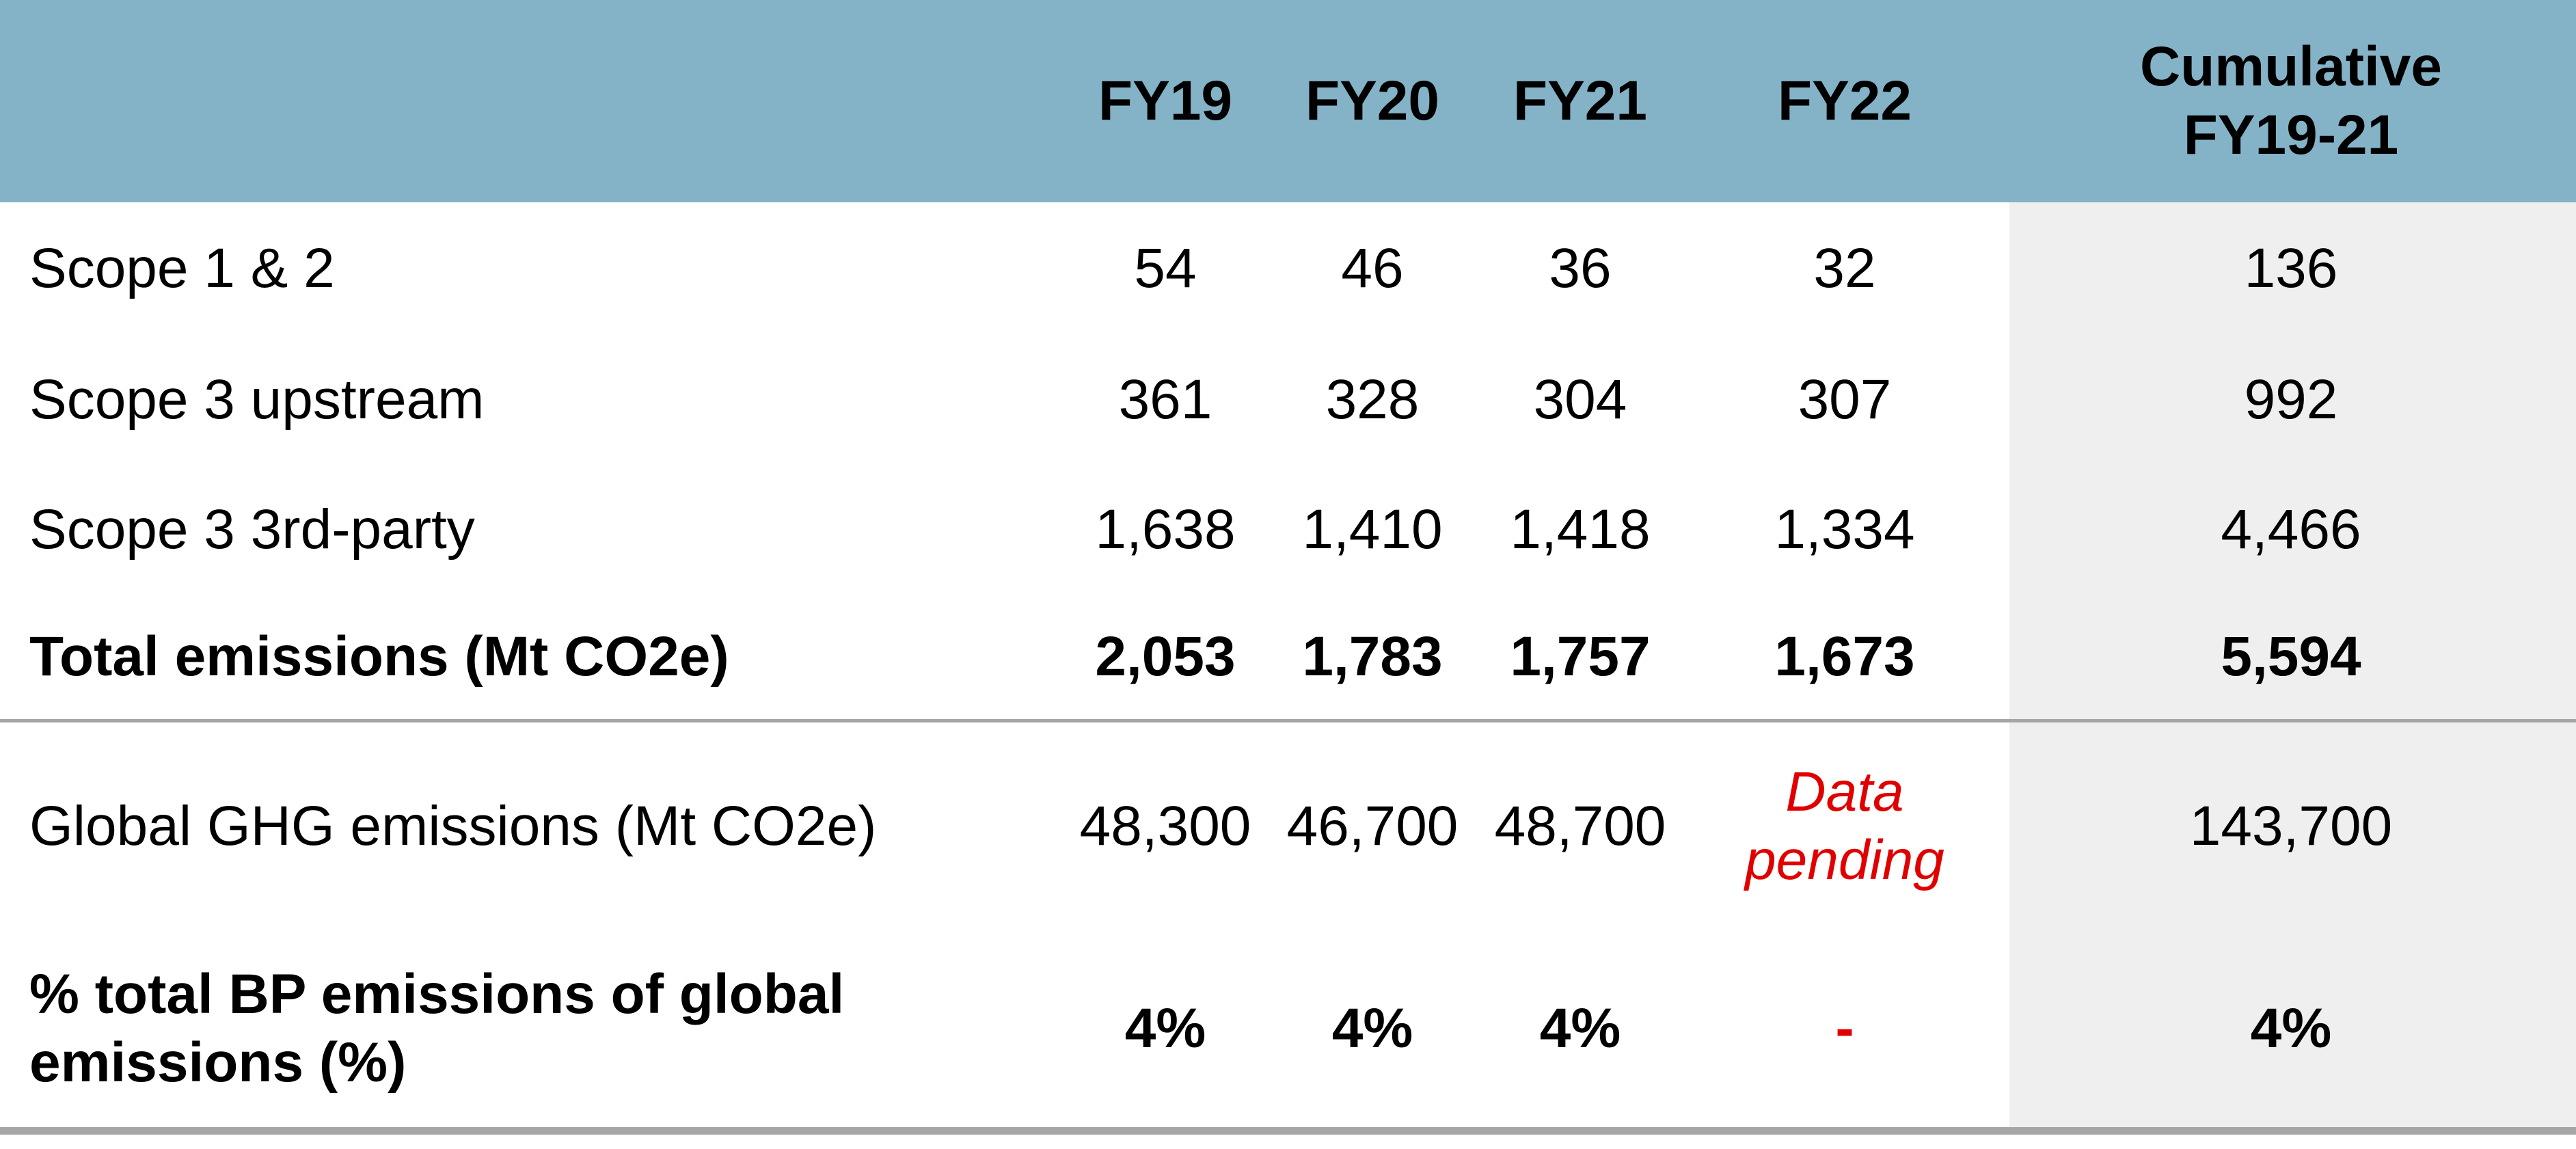 The image size is (2576, 1149). Describe the element at coordinates (1845, 100) in the screenshot. I see `column-header: FY22` at that location.